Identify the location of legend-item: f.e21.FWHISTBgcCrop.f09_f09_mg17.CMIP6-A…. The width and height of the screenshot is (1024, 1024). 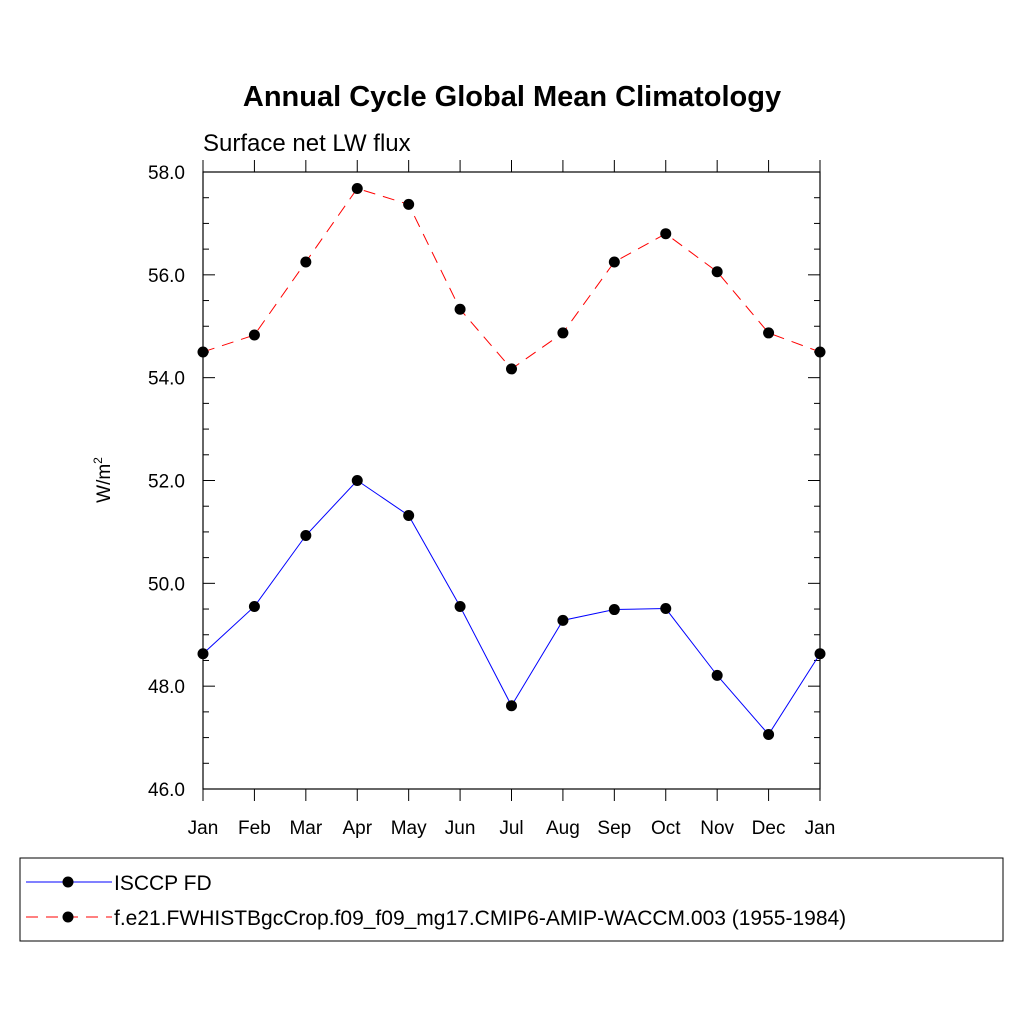
(436, 918).